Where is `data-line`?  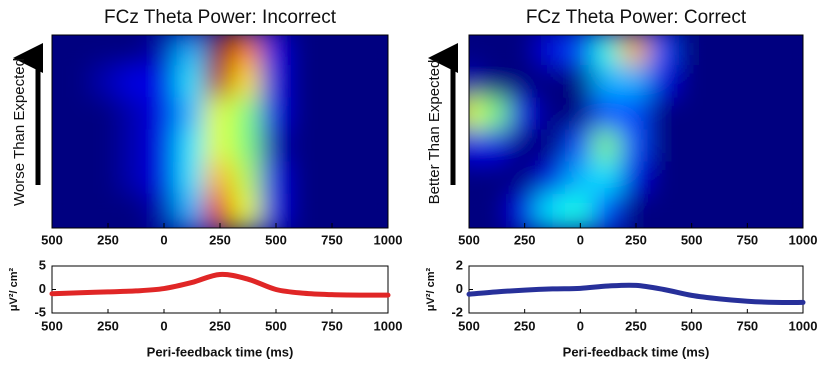
data-line is located at coordinates (220, 284).